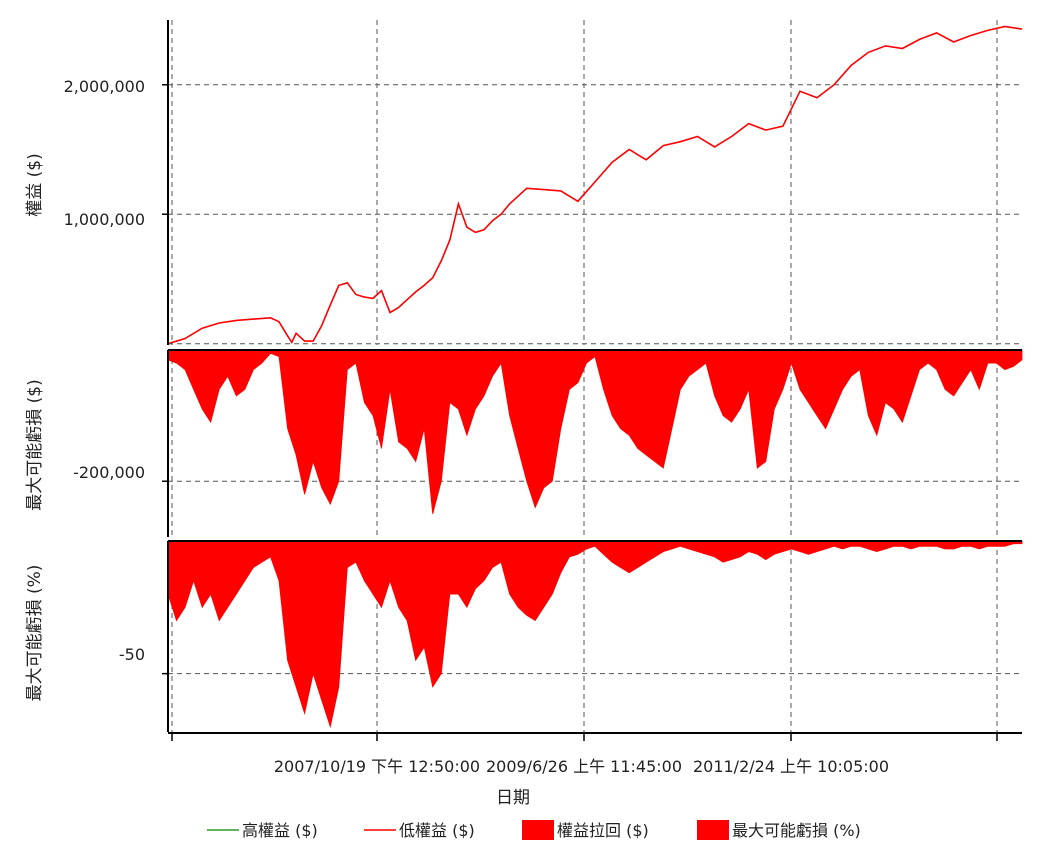  Describe the element at coordinates (280, 830) in the screenshot. I see `legend-high-equity-label: 高權益 ($)` at that location.